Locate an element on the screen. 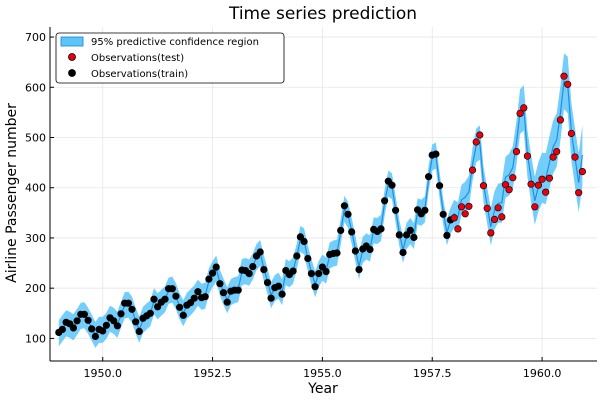  x-tick-label: 1957.5 is located at coordinates (432, 373).